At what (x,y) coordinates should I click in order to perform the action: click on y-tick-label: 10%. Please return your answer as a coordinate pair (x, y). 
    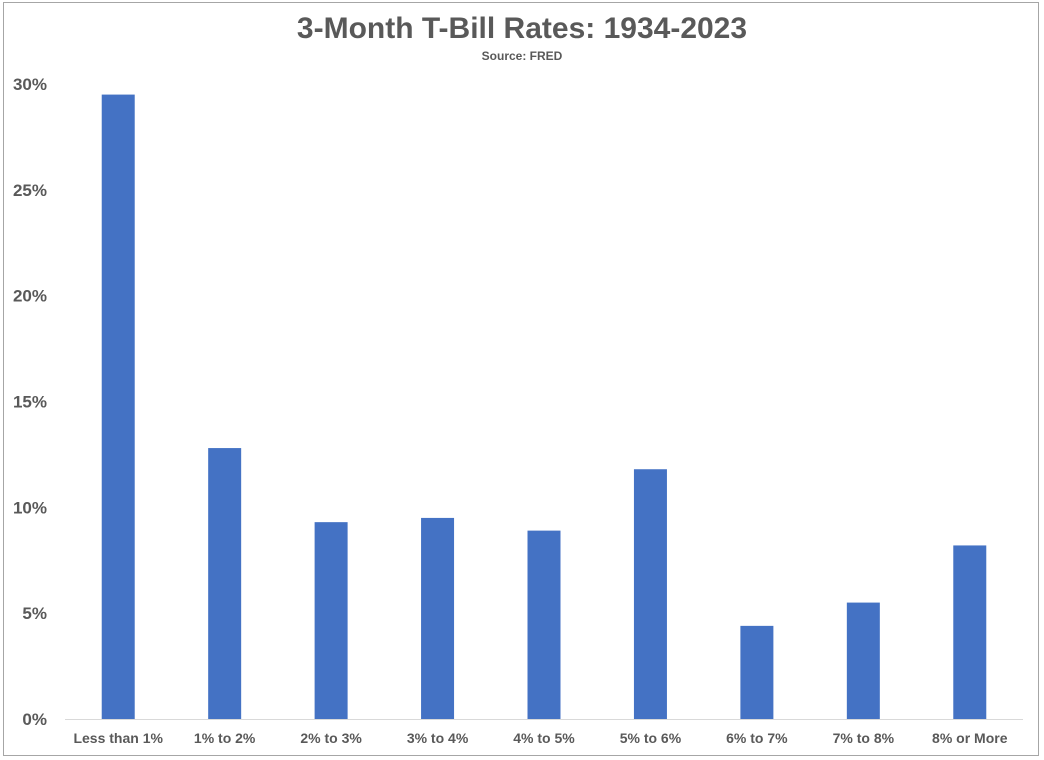
    Looking at the image, I should click on (30, 507).